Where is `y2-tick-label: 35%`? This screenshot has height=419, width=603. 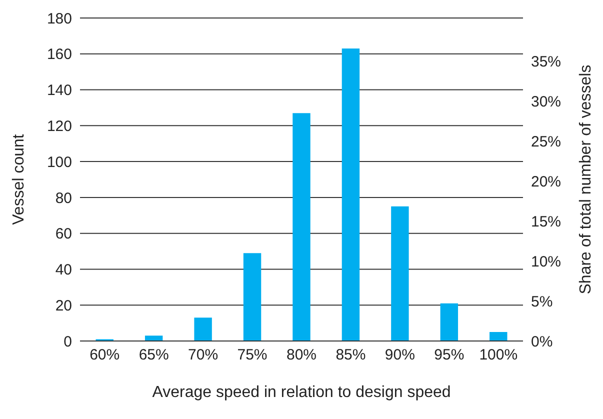
y2-tick-label: 35% is located at coordinates (546, 62).